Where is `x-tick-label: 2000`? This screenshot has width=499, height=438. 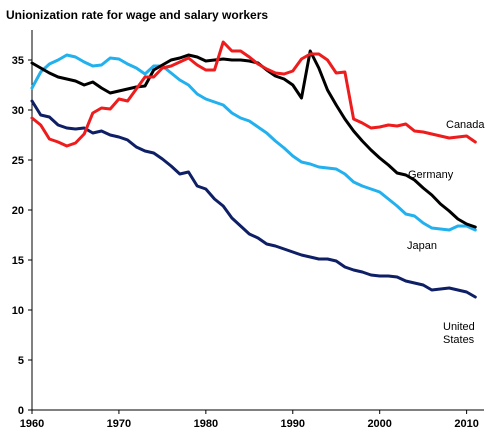
x-tick-label: 2000 is located at coordinates (379, 424).